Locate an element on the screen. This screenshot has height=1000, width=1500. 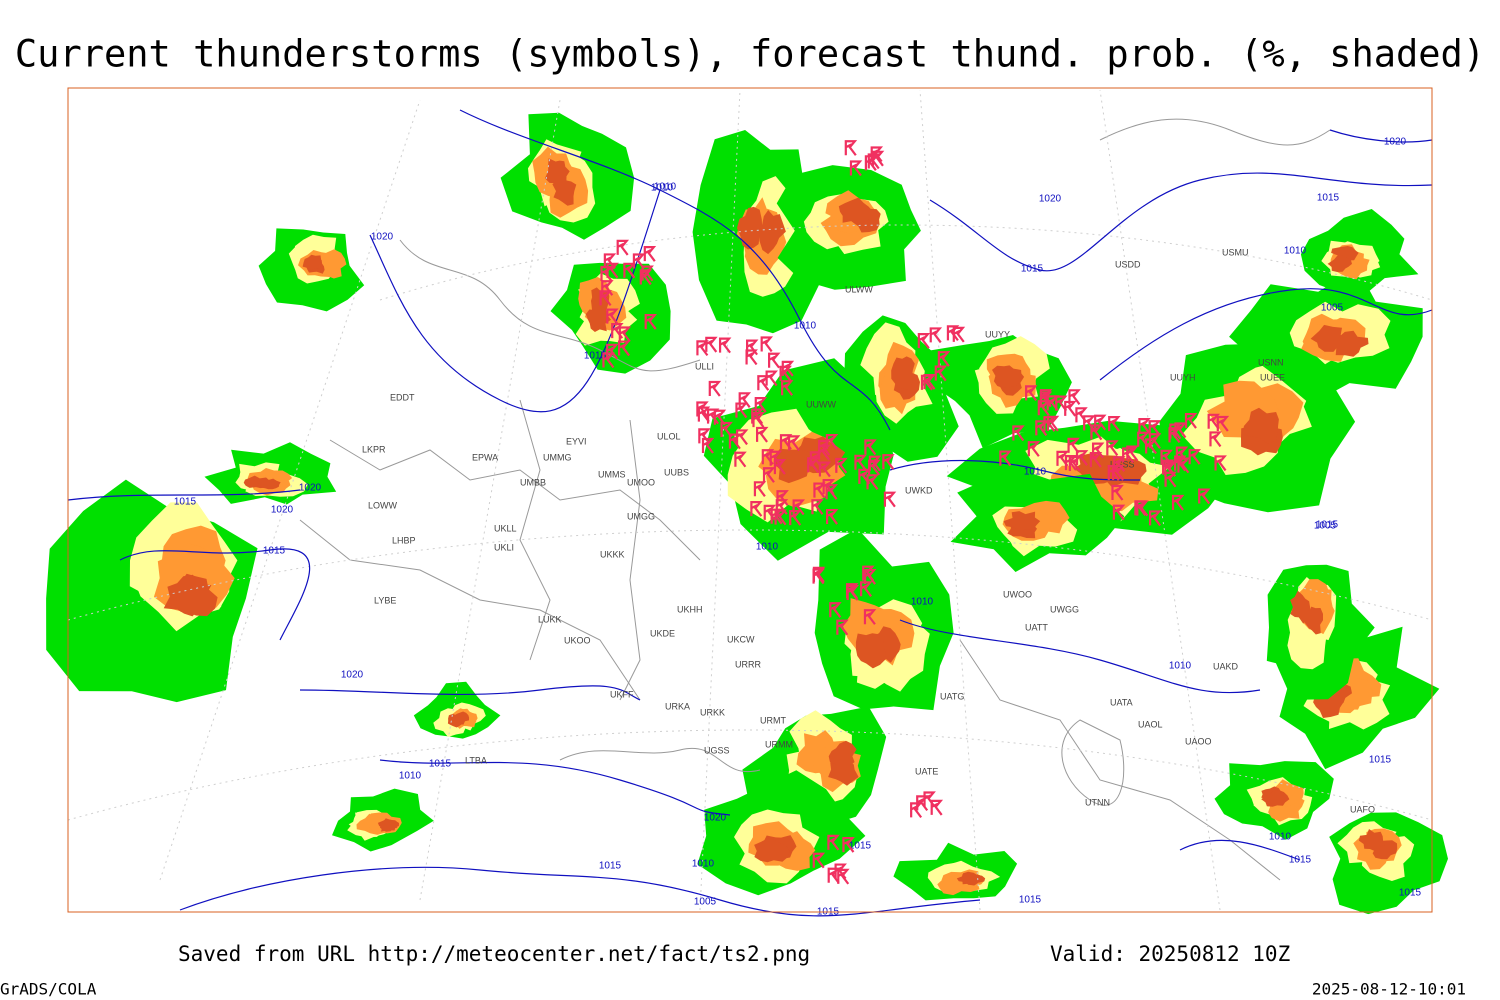
station-label: LOWW is located at coordinates (383, 505).